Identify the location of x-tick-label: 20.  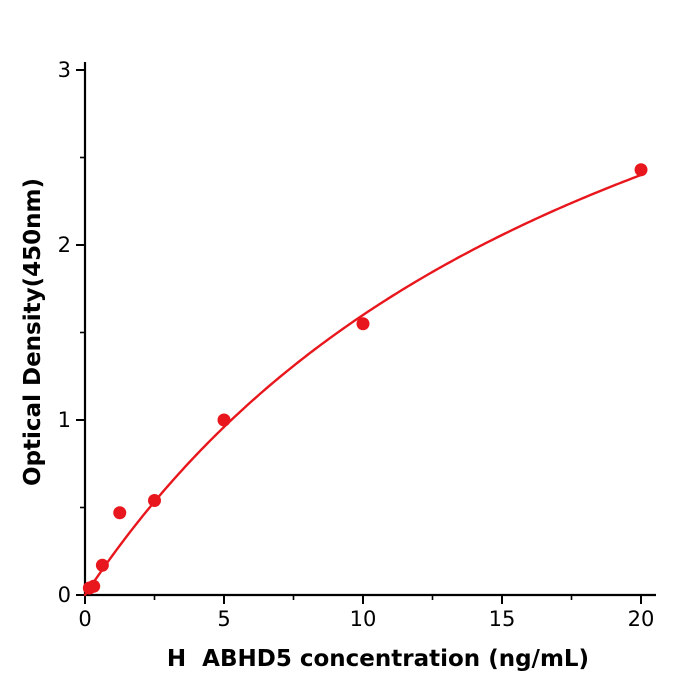
(641, 619).